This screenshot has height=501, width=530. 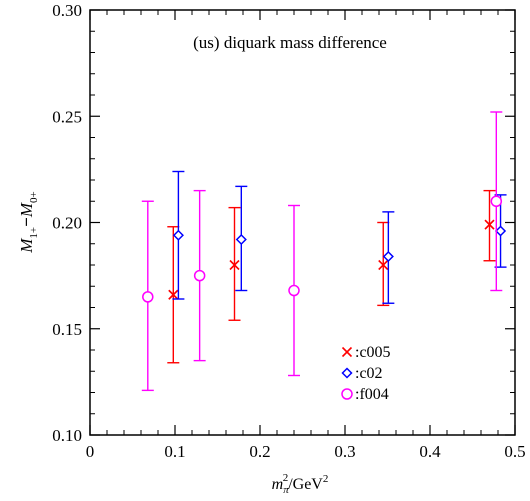 What do you see at coordinates (372, 394) in the screenshot?
I see `legend-label-f004: :f004` at bounding box center [372, 394].